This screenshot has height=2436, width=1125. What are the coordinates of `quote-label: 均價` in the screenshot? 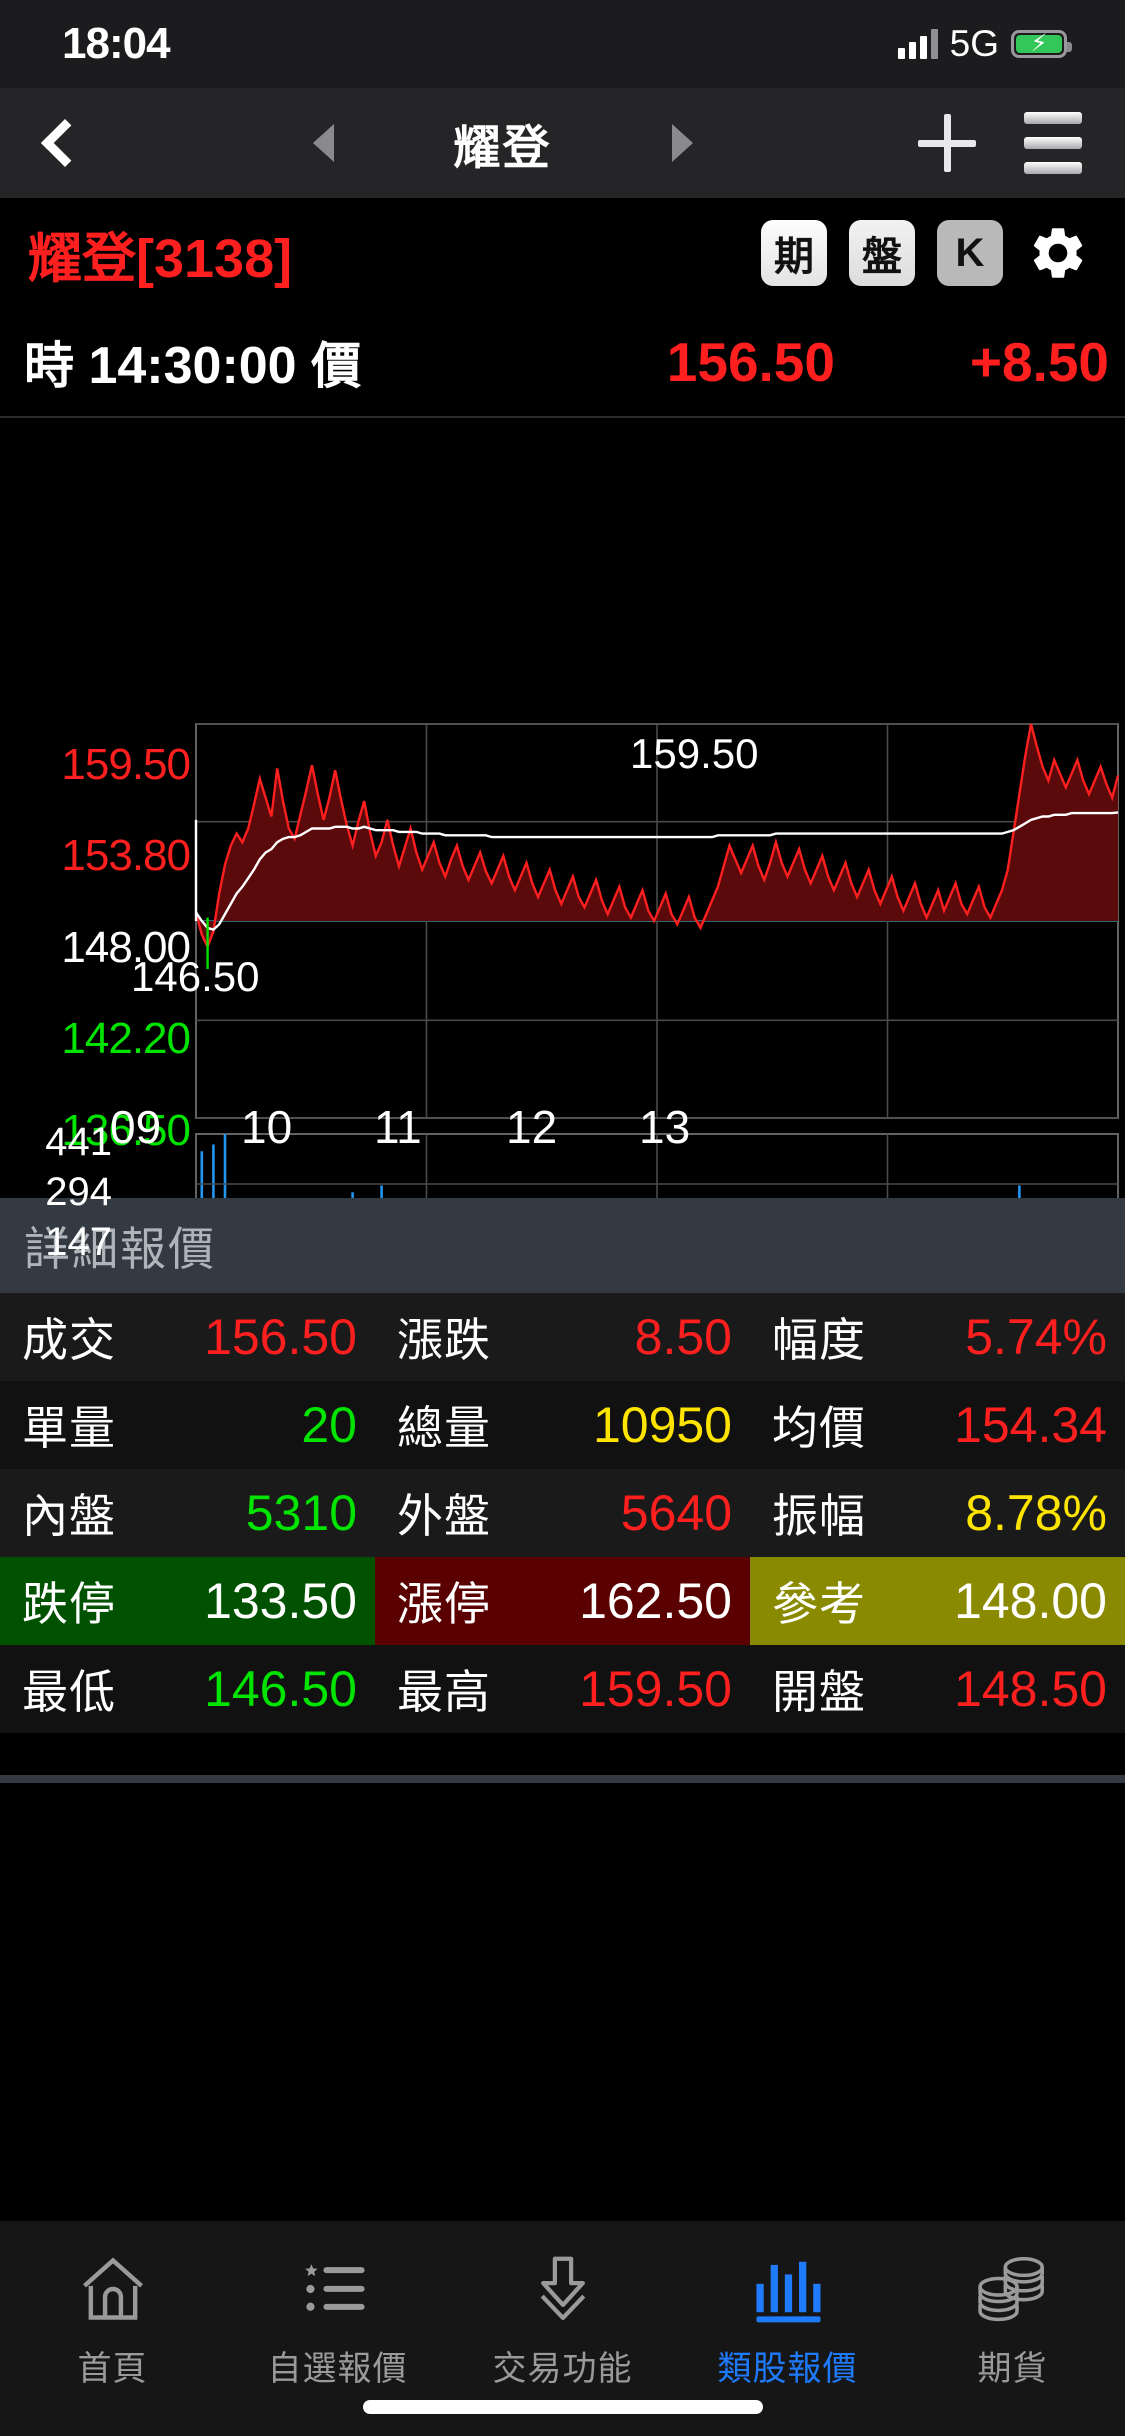 It's located at (819, 1428).